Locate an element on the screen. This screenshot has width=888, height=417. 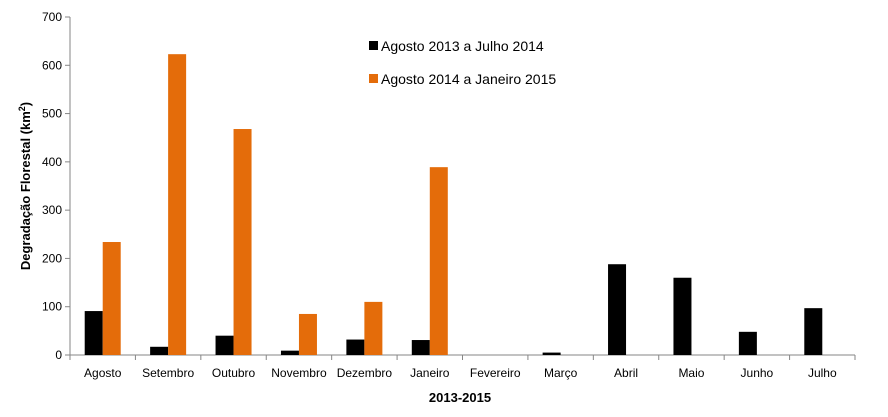
y-tick-label: 400 is located at coordinates (52, 162).